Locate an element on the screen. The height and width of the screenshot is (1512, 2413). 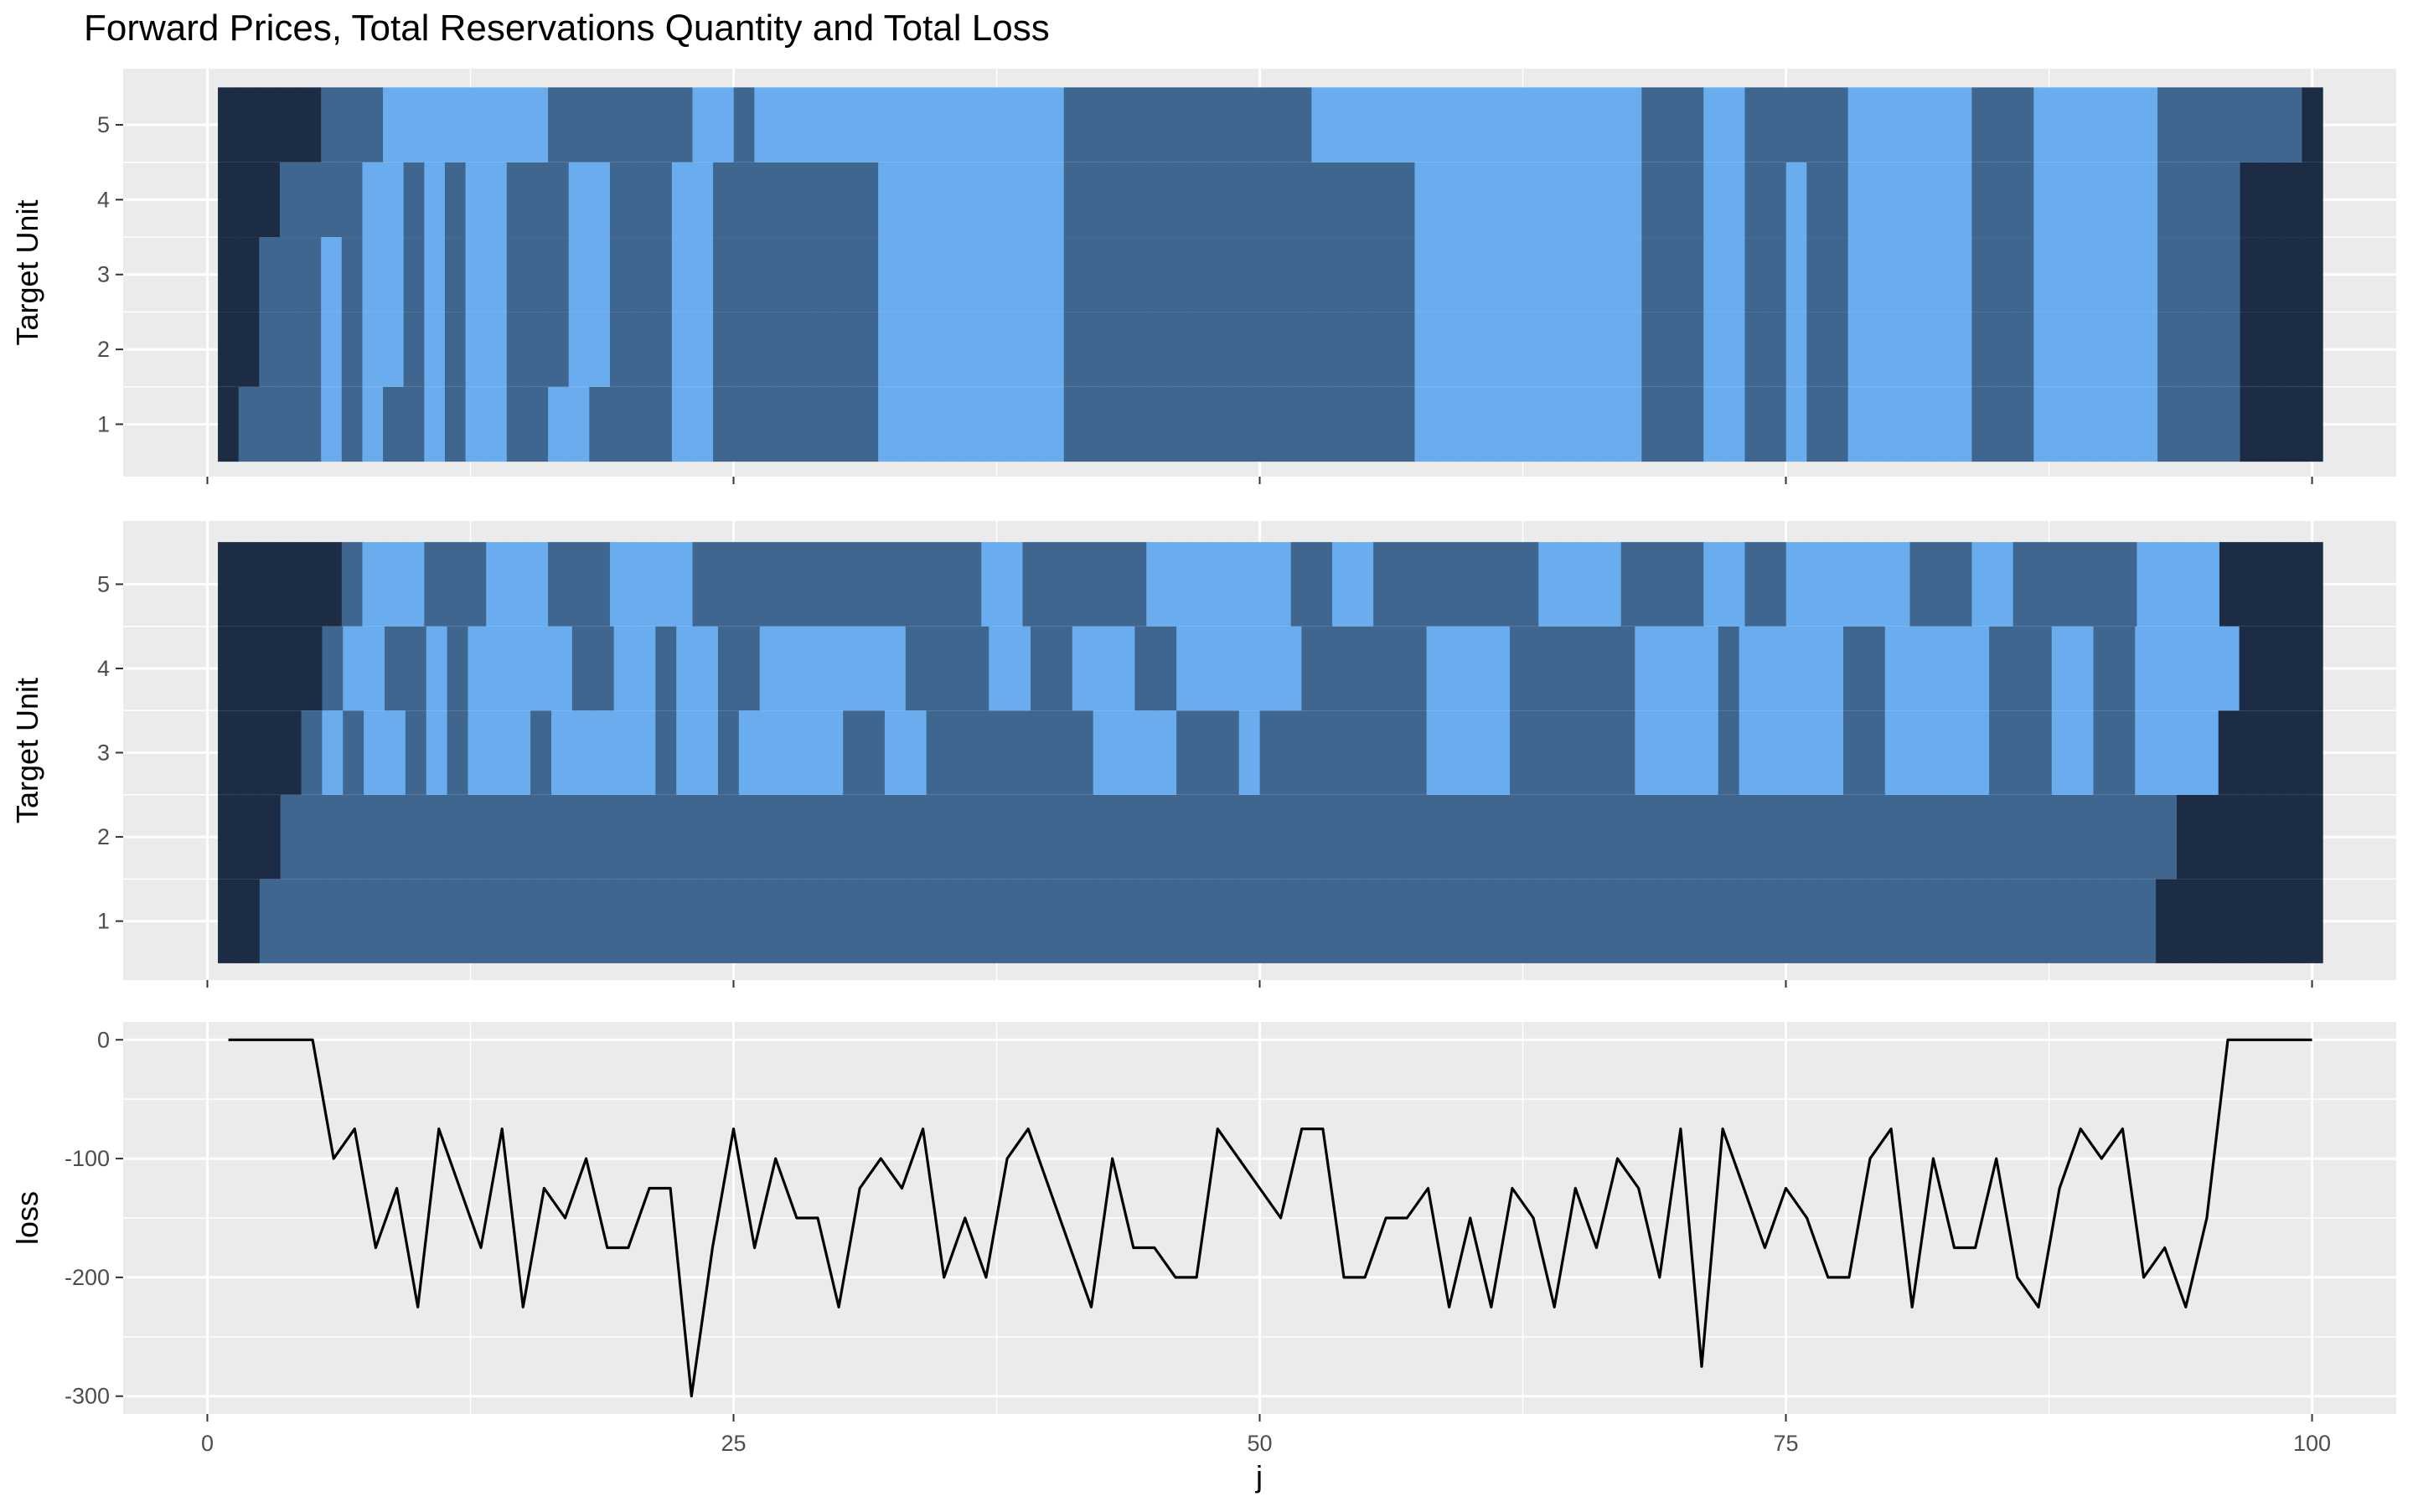
y-axis-title: loss is located at coordinates (27, 1218).